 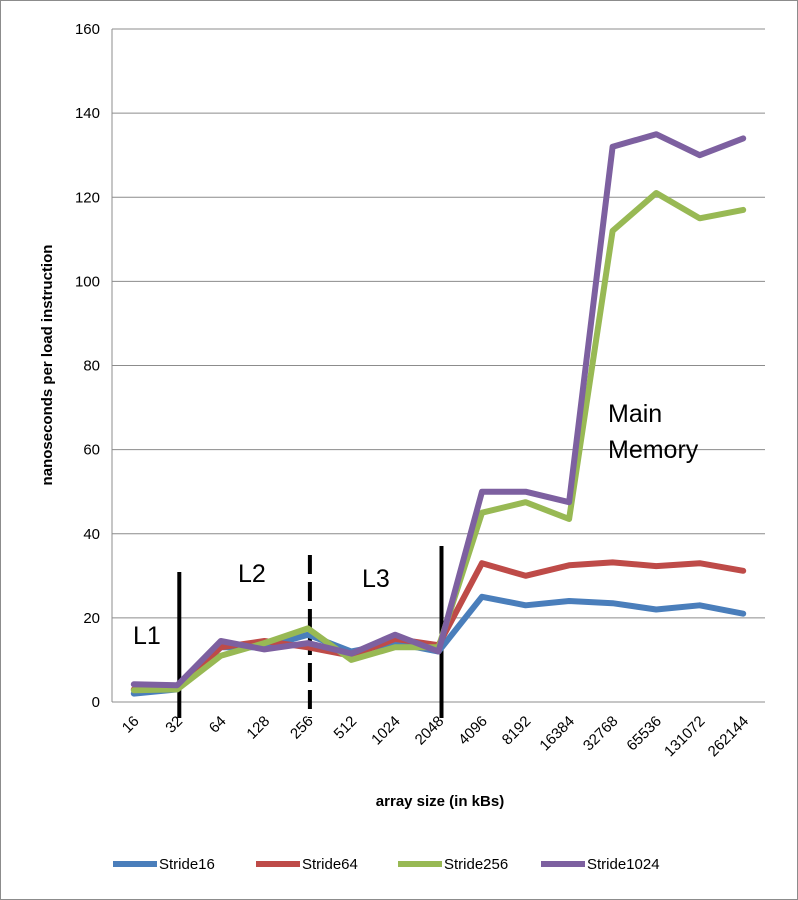 I want to click on x-tick-label: 32, so click(x=174, y=725).